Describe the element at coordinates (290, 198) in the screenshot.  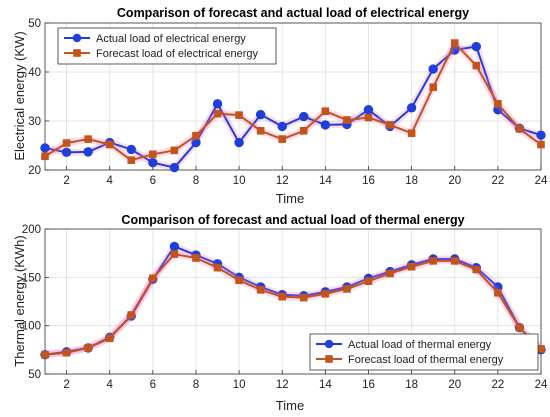
I see `electrical-chart-xlabel: Time` at that location.